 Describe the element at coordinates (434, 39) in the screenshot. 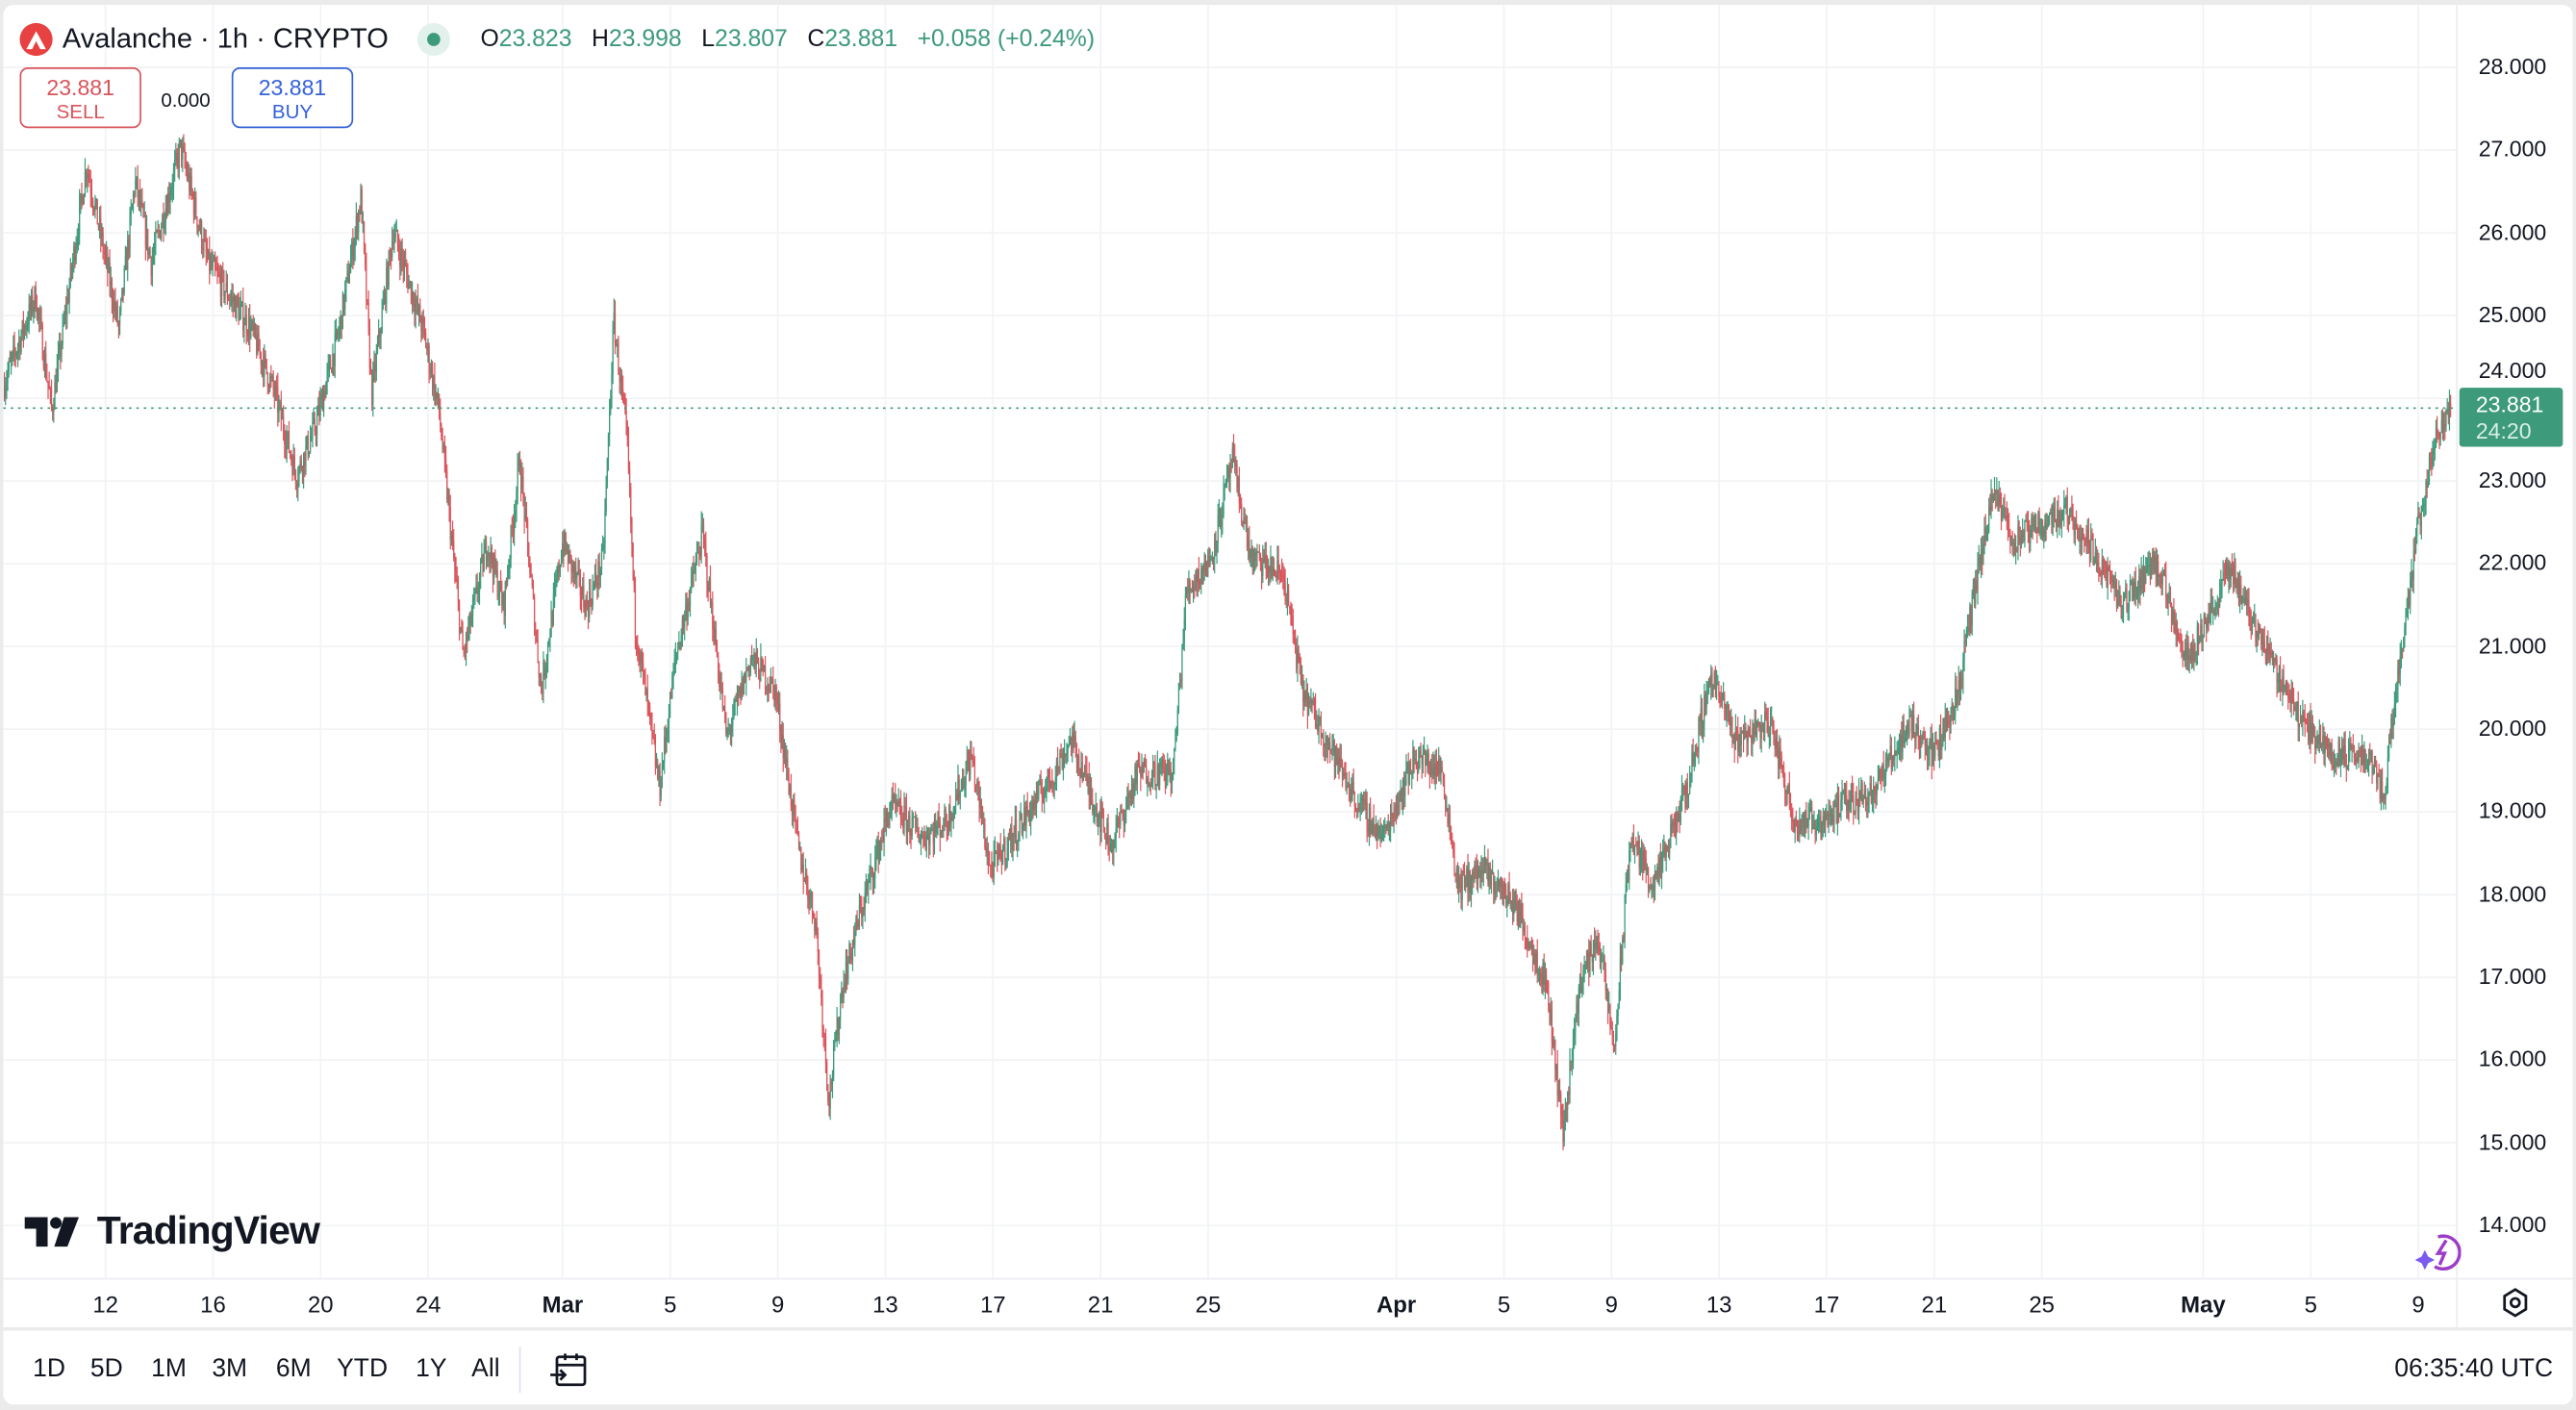

I see `market-open-dot-icon` at that location.